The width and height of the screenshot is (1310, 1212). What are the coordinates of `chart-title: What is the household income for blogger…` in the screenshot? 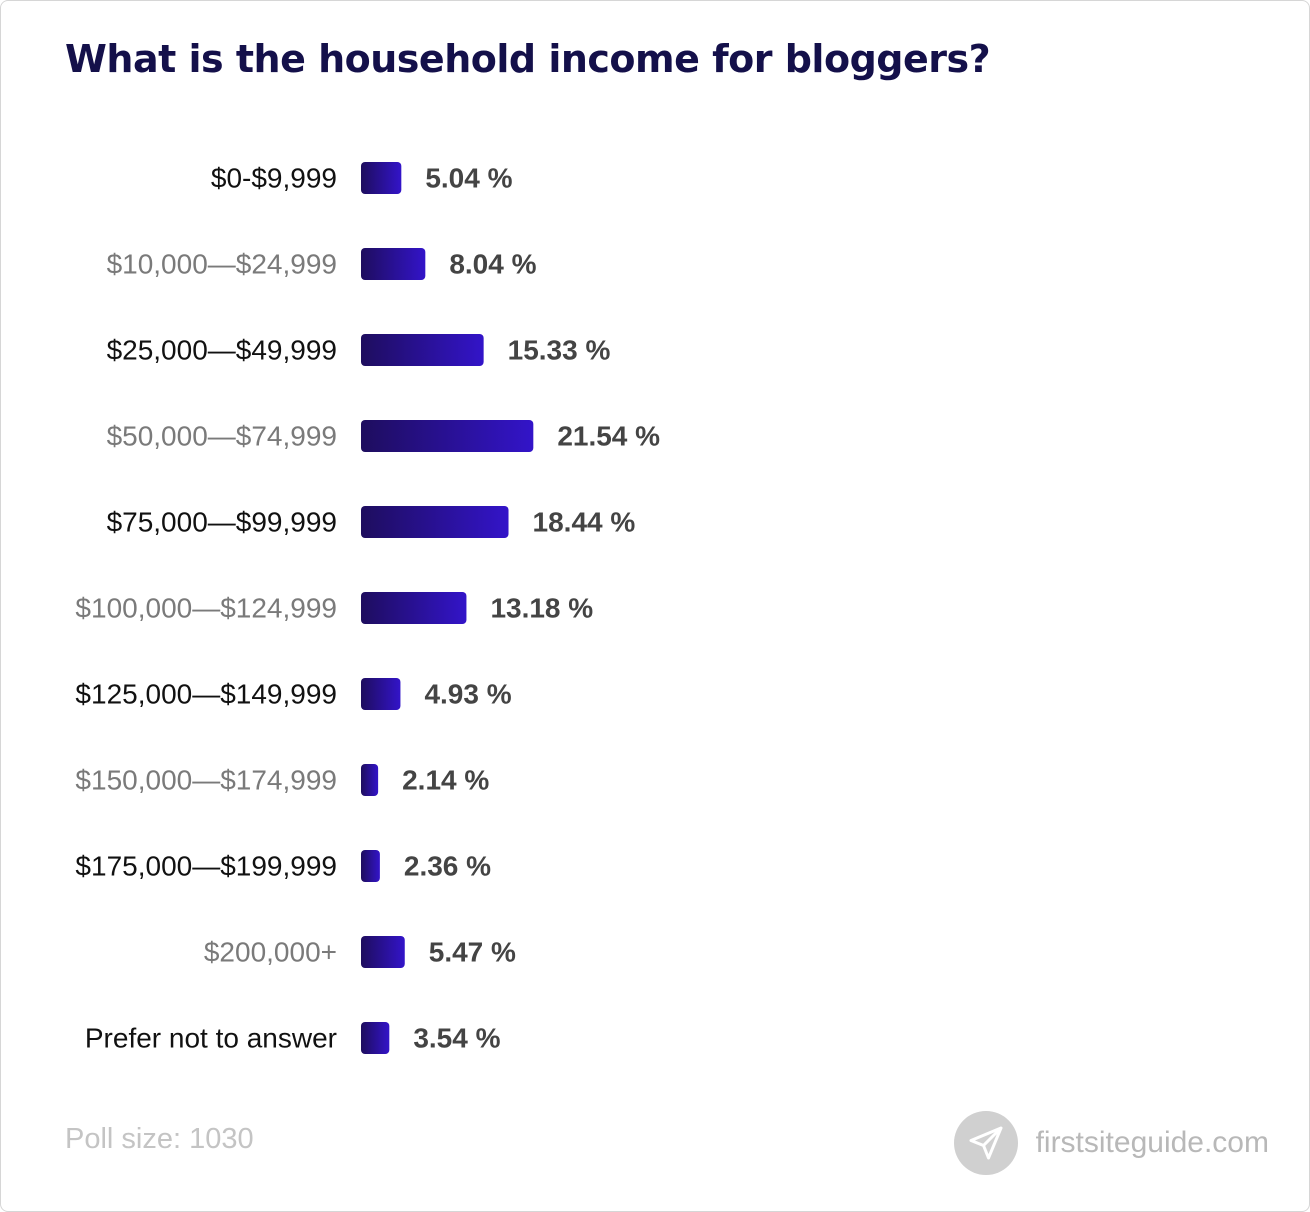 It's located at (528, 59).